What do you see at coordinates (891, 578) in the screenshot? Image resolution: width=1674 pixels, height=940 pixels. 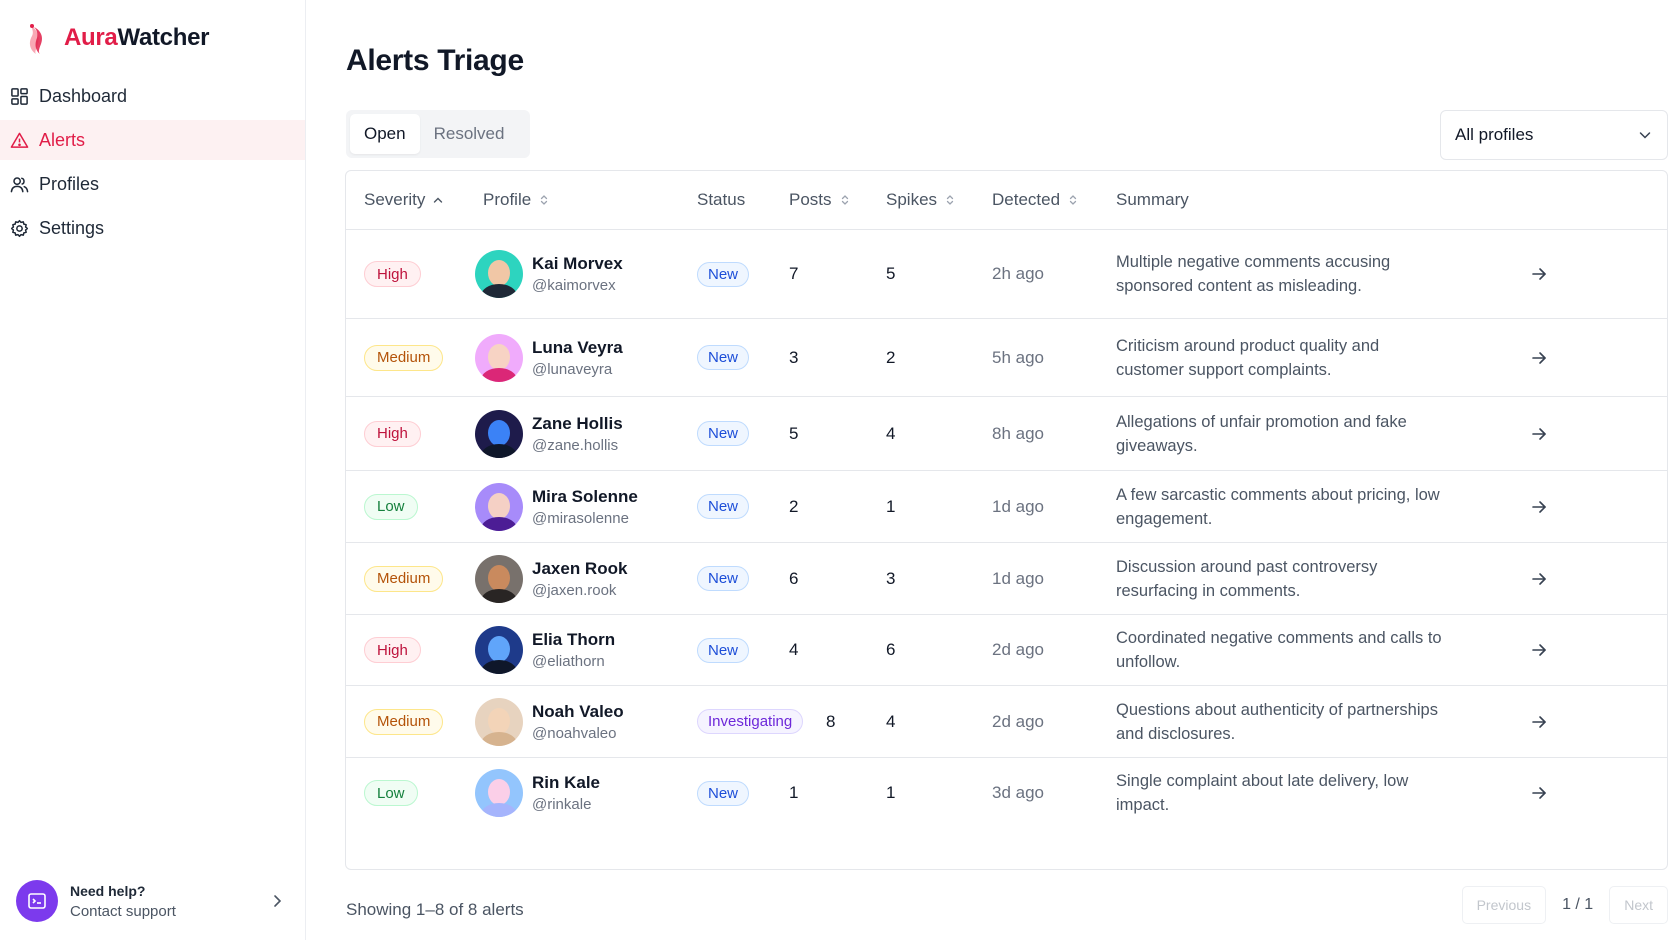 I see `spikes-count: 3` at bounding box center [891, 578].